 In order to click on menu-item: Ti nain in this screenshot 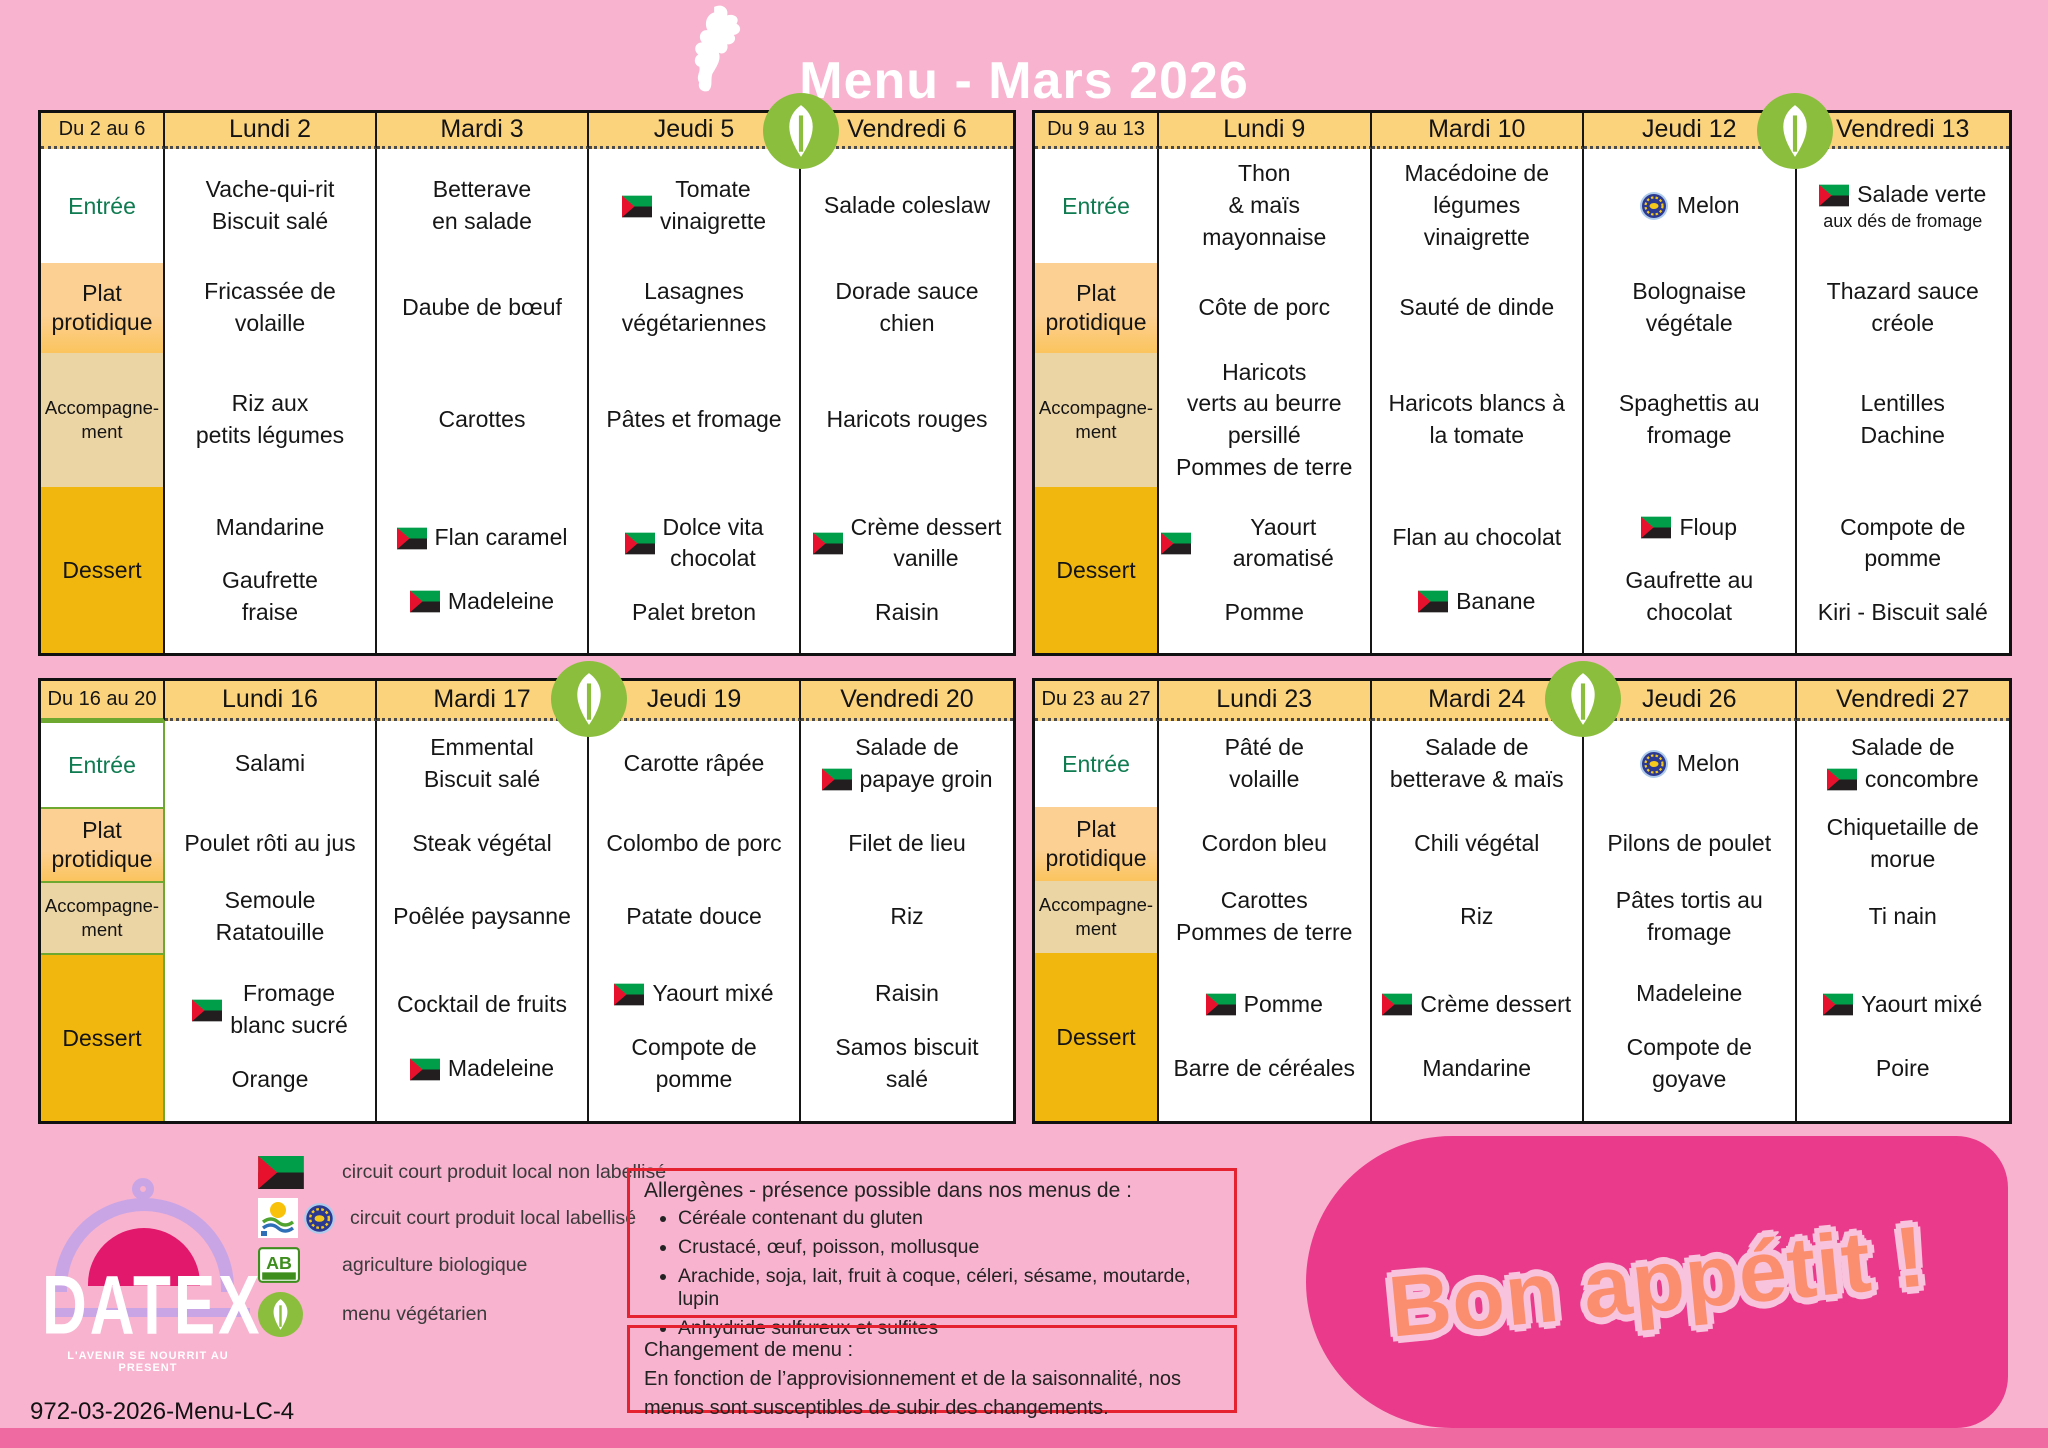, I will do `click(1903, 917)`.